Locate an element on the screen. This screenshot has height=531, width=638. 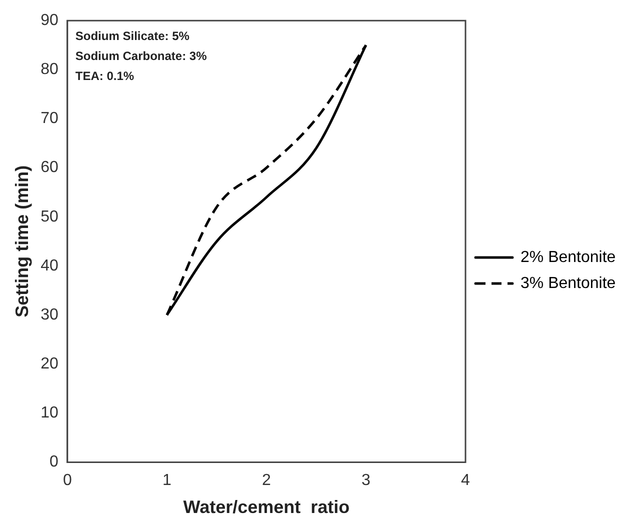
annotation: Sodium Silicate: 5% is located at coordinates (132, 35).